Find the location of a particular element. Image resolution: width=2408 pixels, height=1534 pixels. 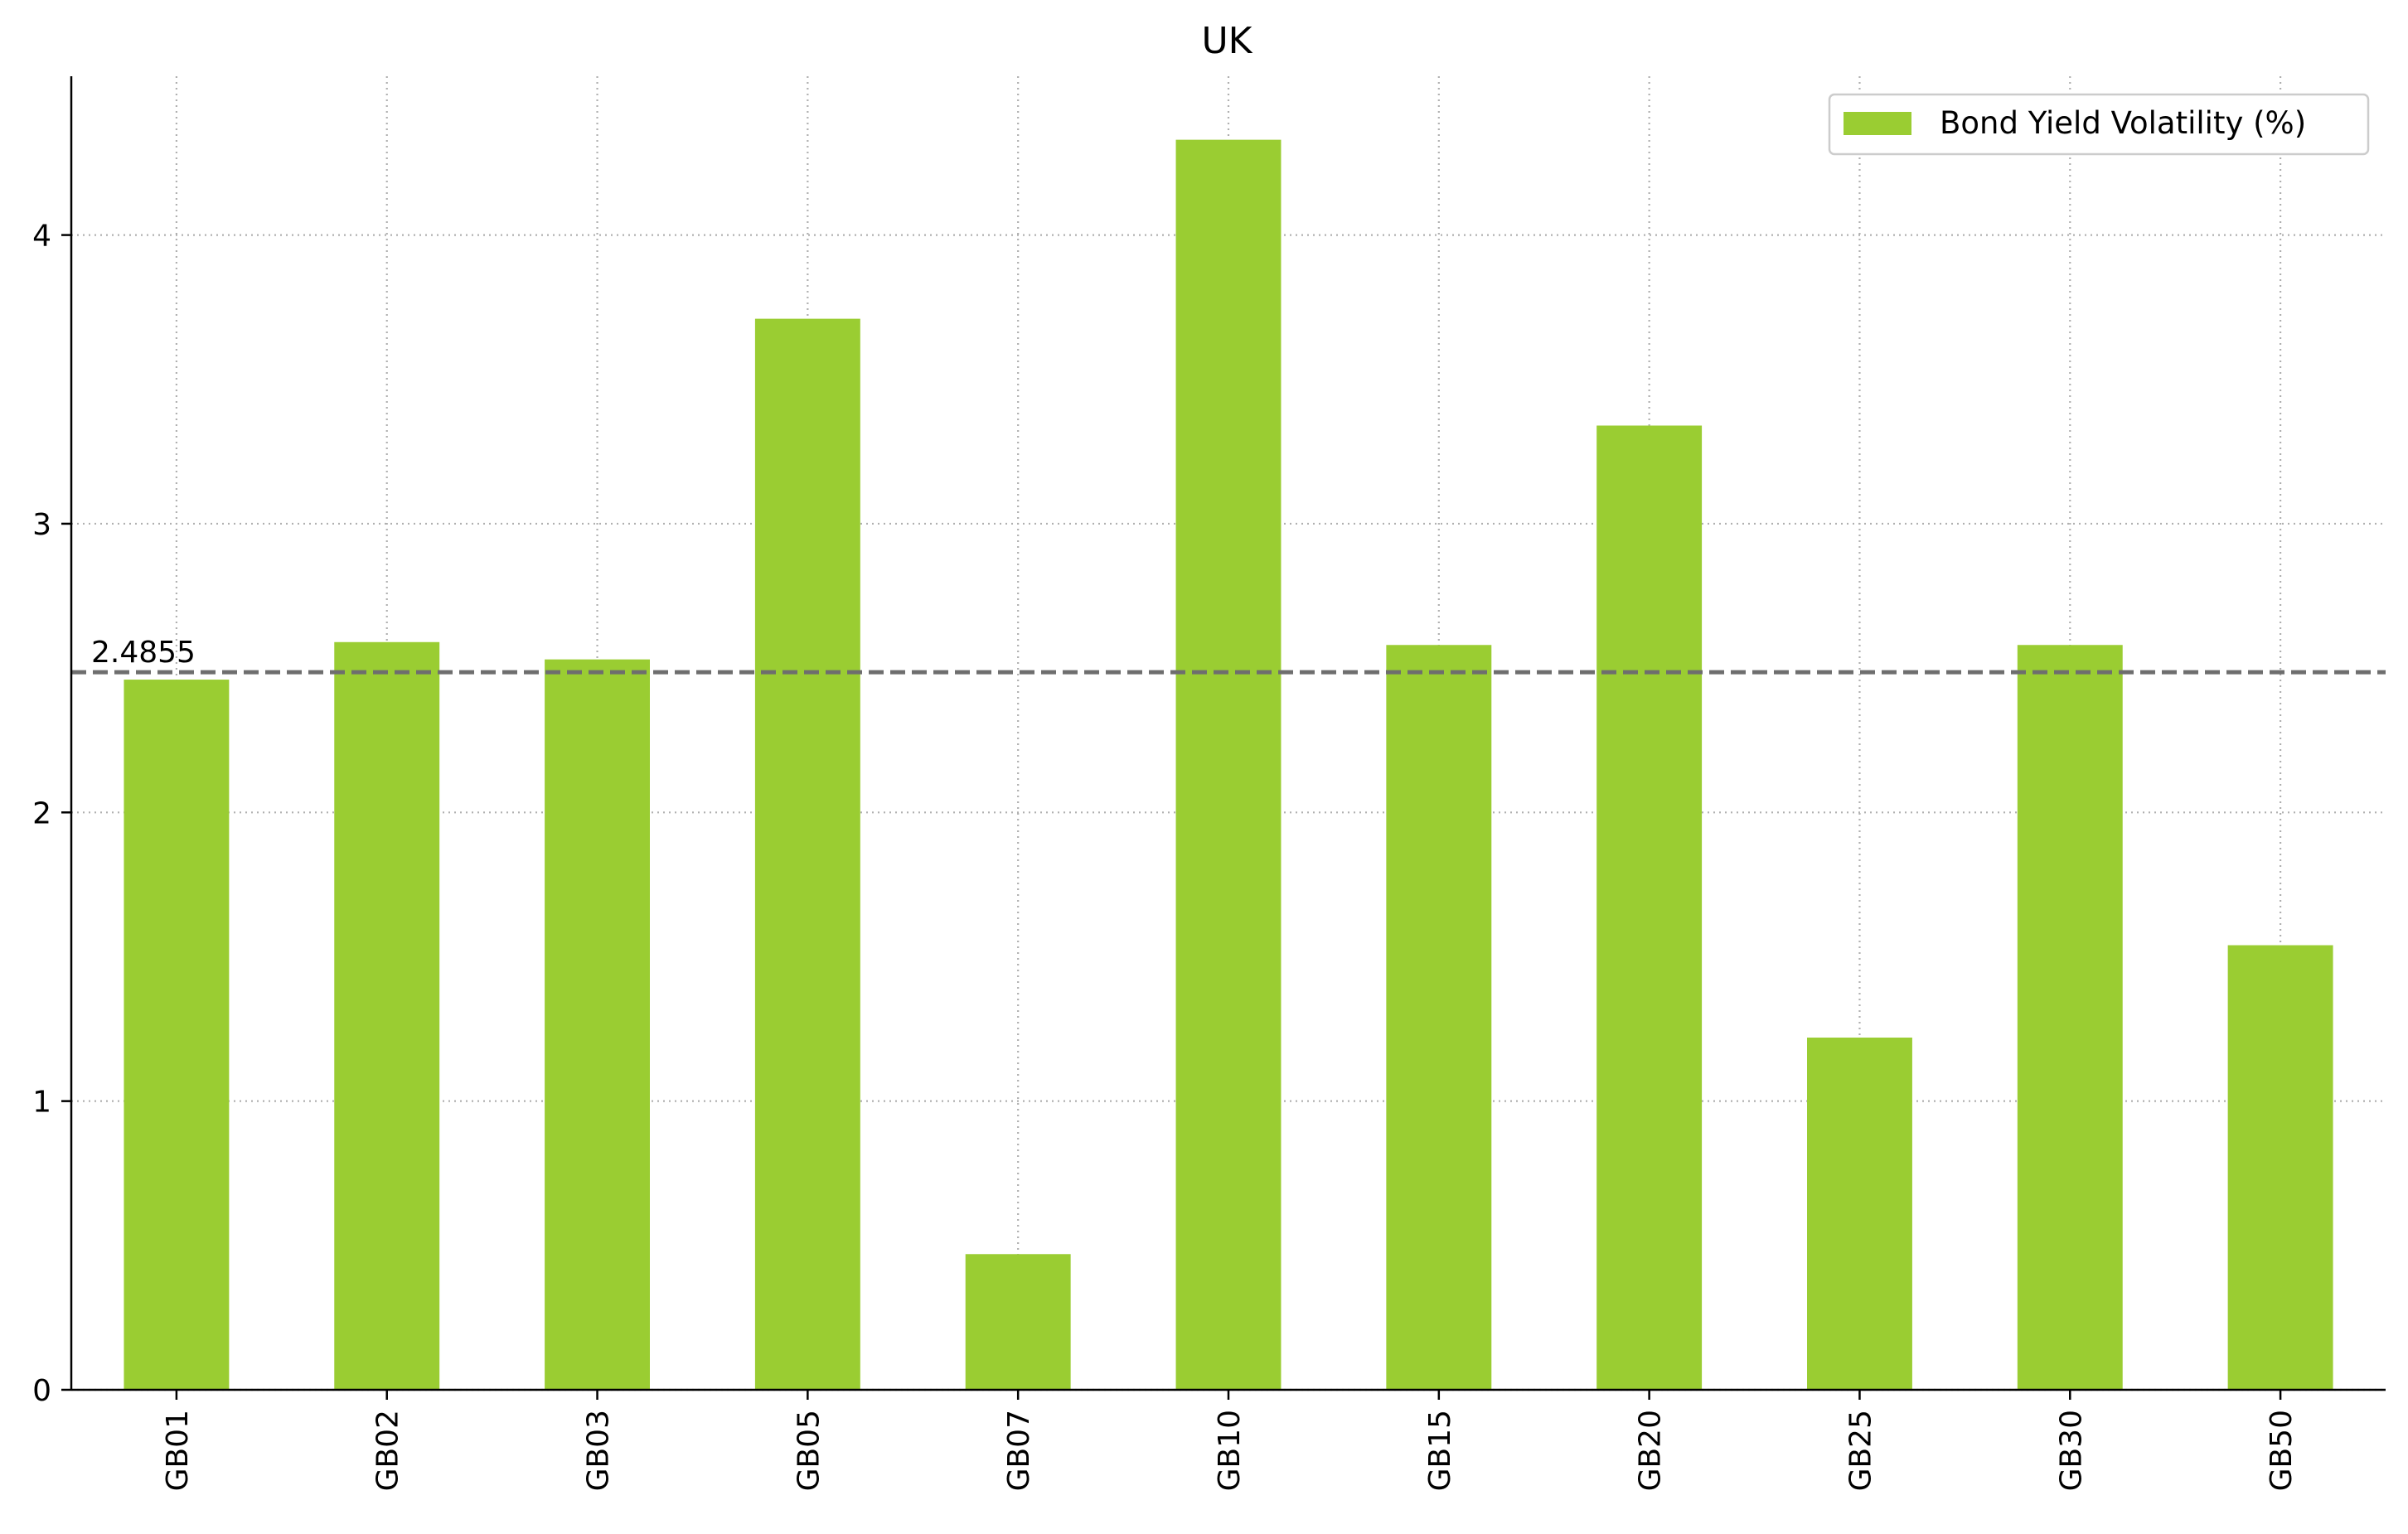

bar-gb05 is located at coordinates (807, 854).